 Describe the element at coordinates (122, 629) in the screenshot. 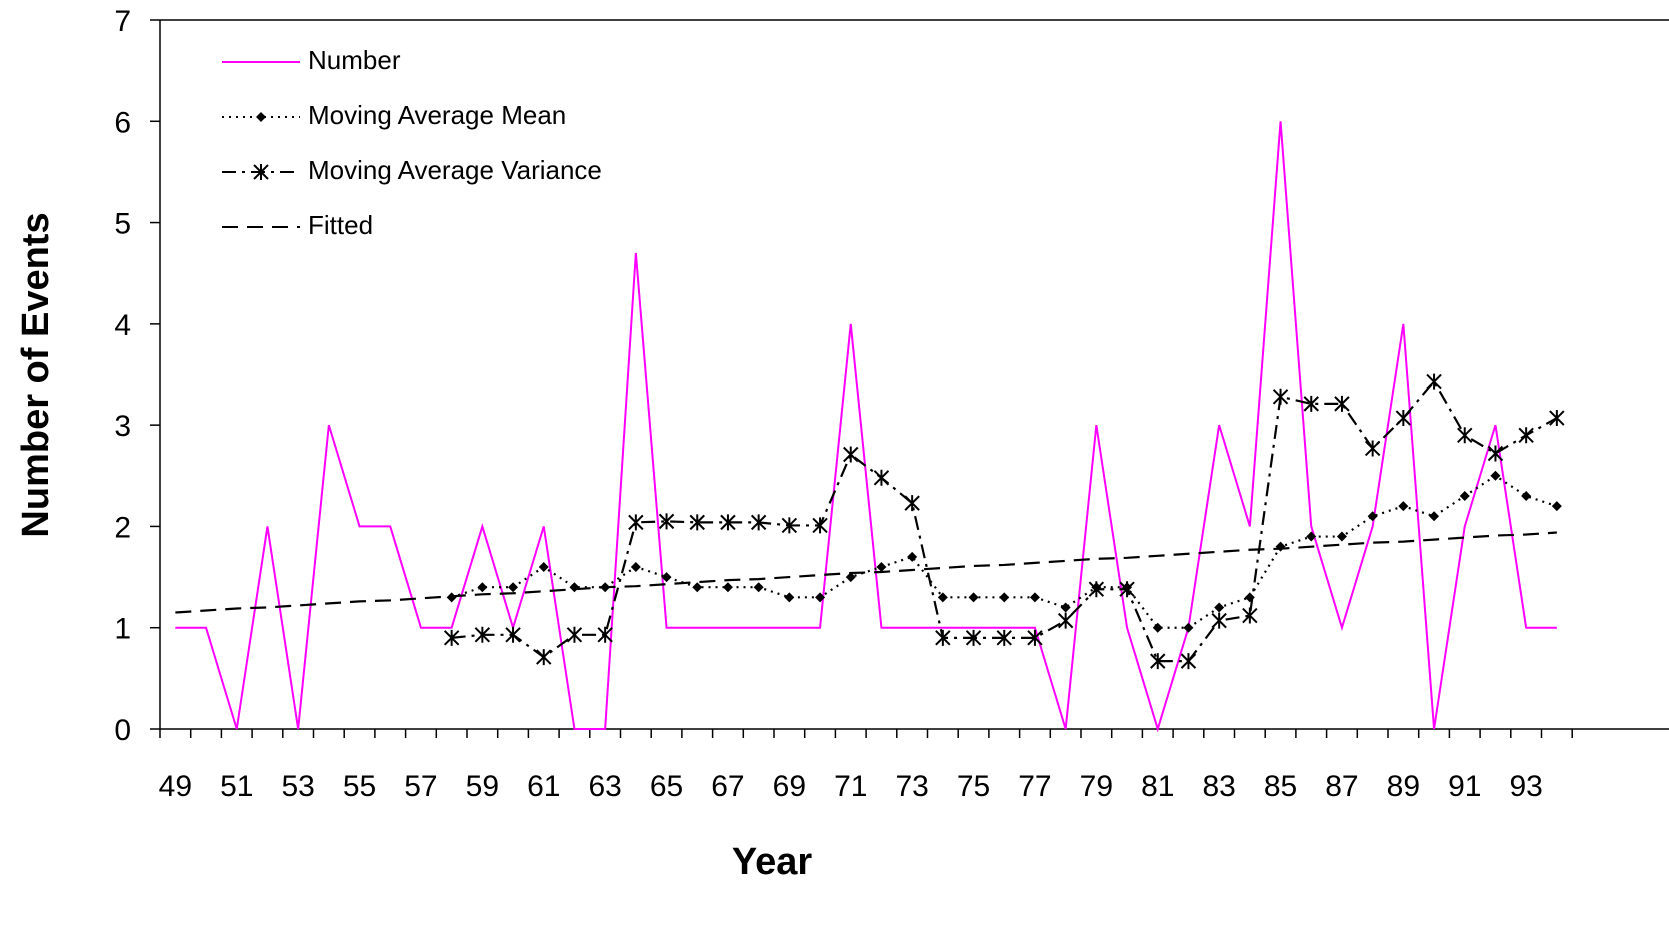

I see `y-tick-label: 1` at that location.